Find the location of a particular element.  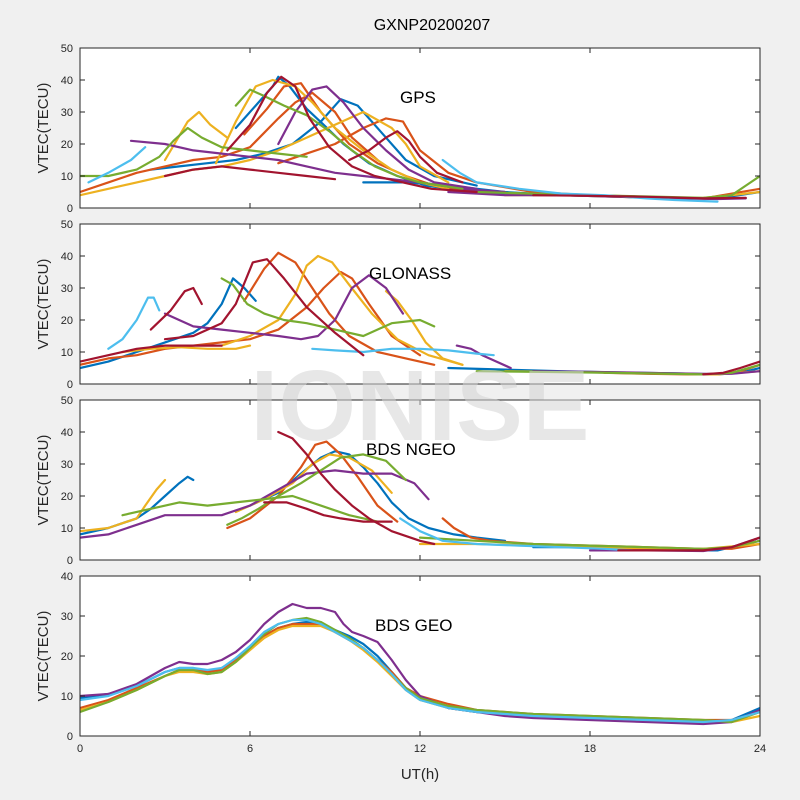

x-tick-label: 24 is located at coordinates (760, 749).